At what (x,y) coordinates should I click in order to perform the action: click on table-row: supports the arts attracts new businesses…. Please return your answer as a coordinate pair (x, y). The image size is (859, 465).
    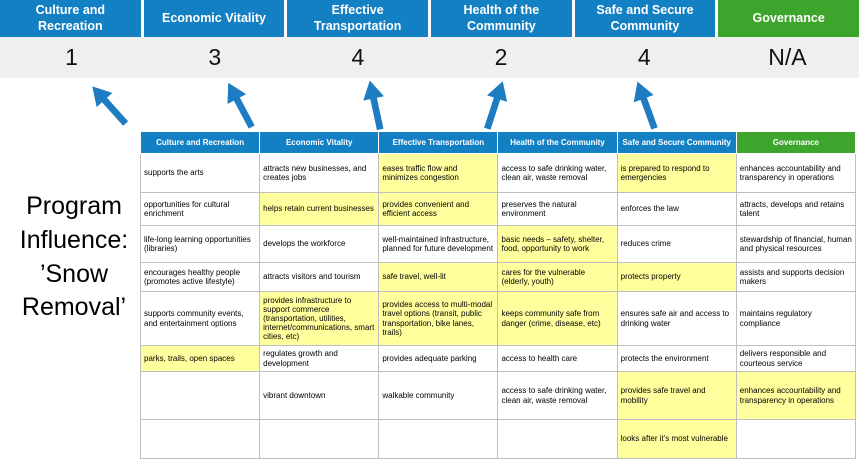
    Looking at the image, I should click on (498, 173).